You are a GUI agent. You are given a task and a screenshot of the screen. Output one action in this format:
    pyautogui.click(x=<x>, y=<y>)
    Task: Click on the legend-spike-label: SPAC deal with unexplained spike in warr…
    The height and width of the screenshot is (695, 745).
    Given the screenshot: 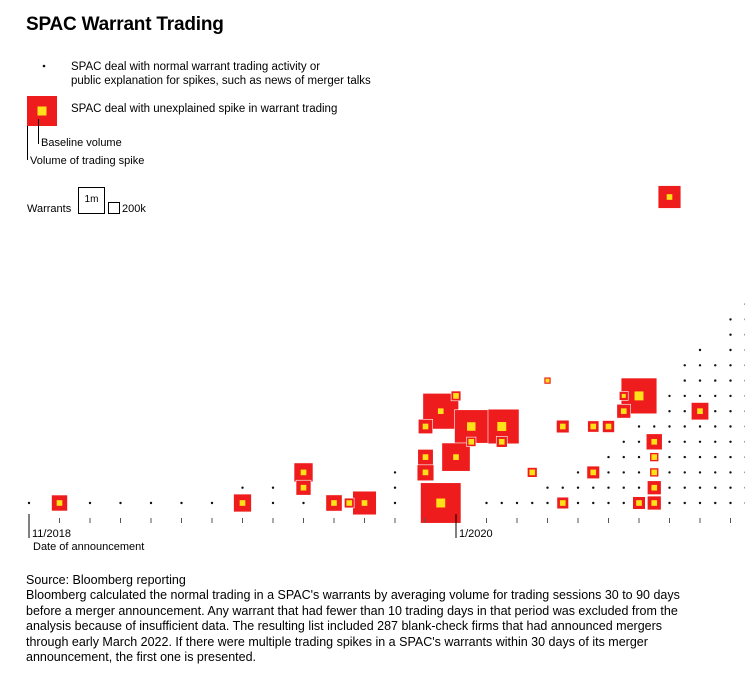 What is the action you would take?
    pyautogui.click(x=204, y=109)
    